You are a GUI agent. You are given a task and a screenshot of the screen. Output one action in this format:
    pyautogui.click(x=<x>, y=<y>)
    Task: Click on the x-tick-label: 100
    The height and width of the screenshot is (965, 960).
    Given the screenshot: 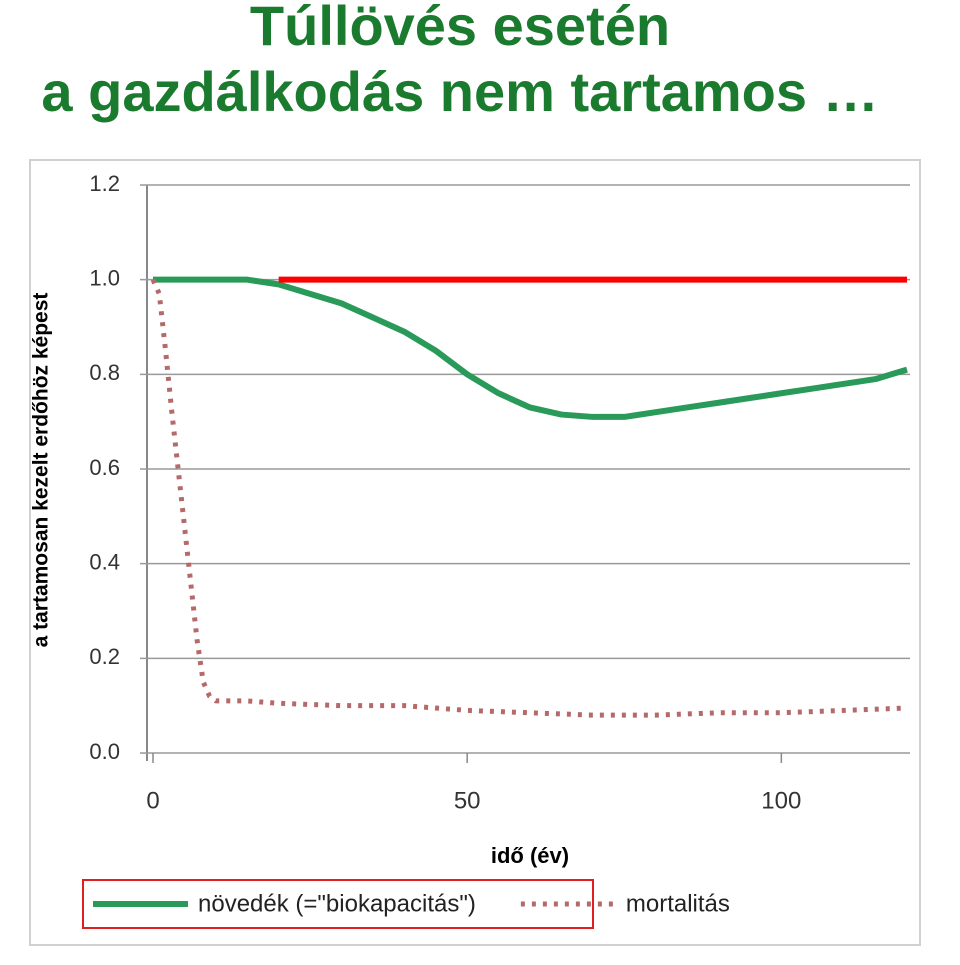 What is the action you would take?
    pyautogui.click(x=781, y=800)
    